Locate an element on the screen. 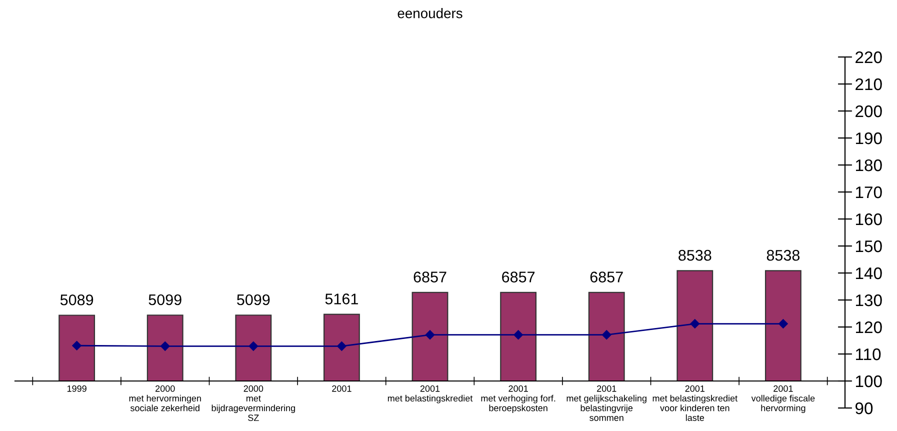  y-tick-label: 120 is located at coordinates (869, 327).